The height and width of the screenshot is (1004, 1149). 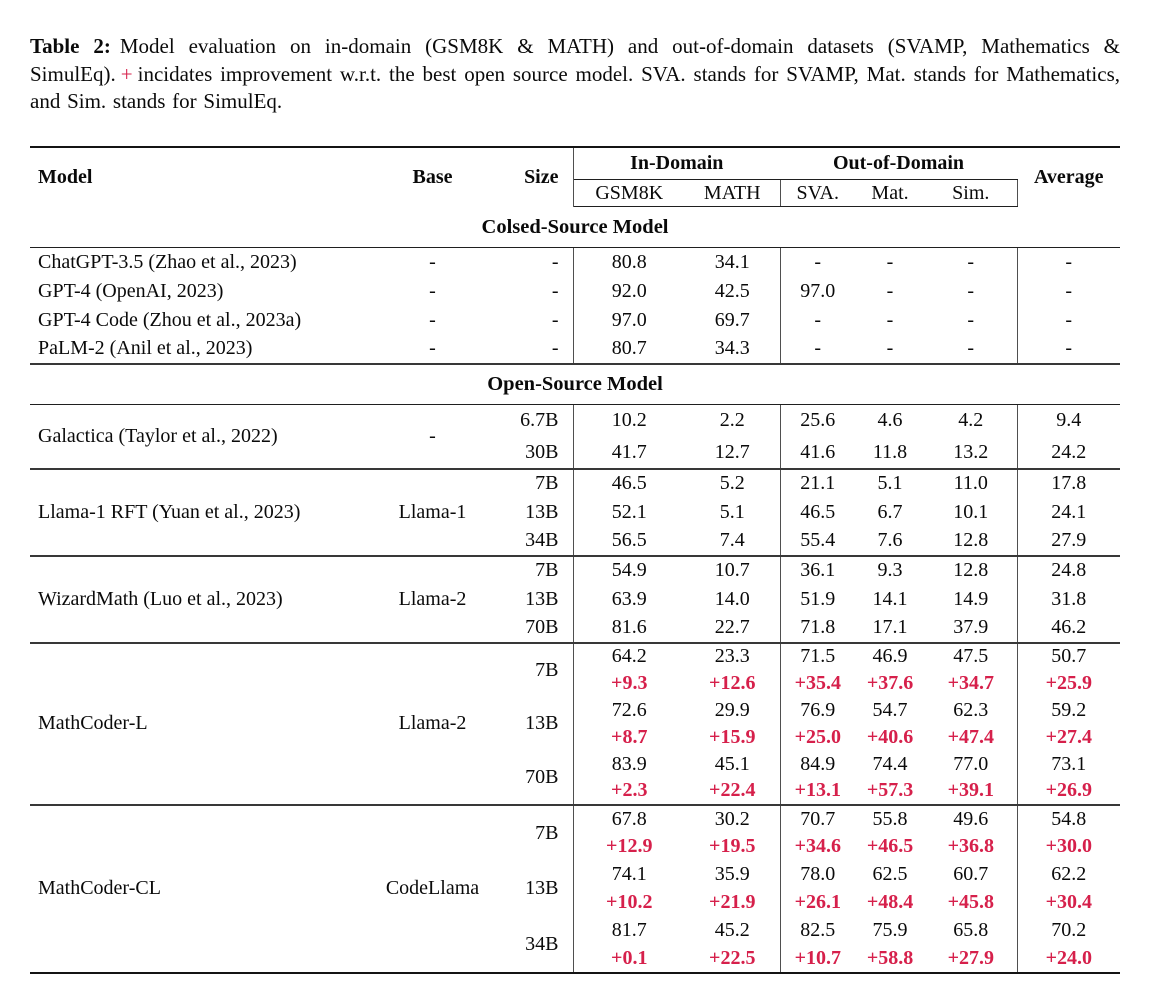 What do you see at coordinates (733, 818) in the screenshot?
I see `cell-math: 30.2` at bounding box center [733, 818].